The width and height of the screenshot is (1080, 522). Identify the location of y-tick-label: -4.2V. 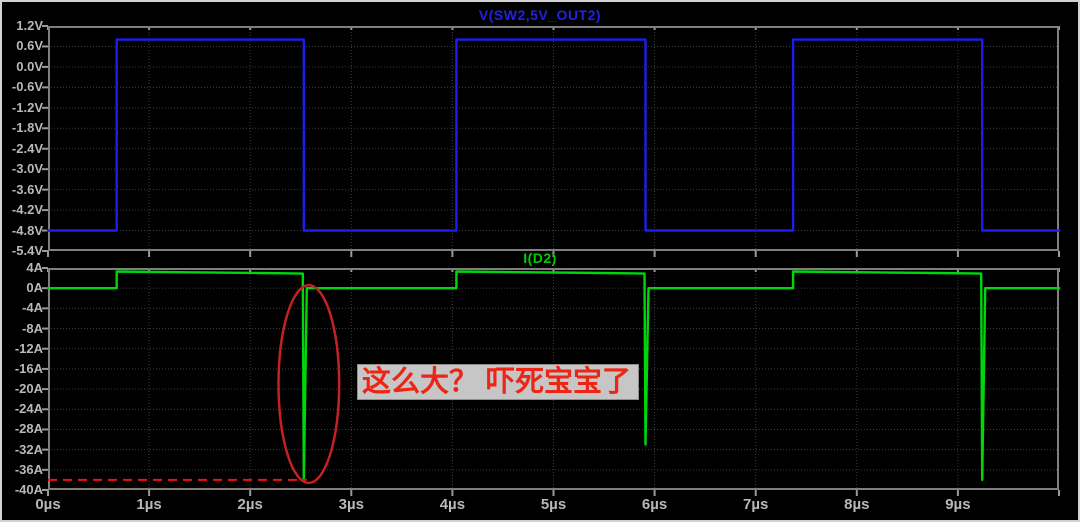
(27, 210).